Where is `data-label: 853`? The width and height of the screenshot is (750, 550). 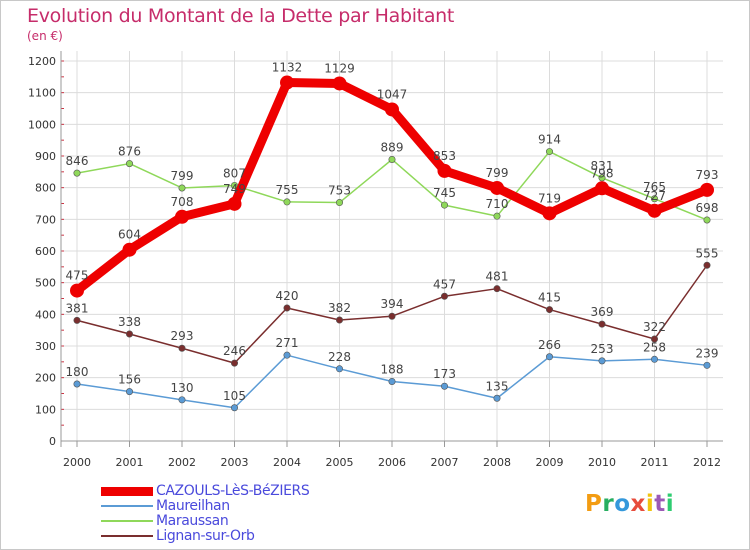
data-label: 853 is located at coordinates (444, 156).